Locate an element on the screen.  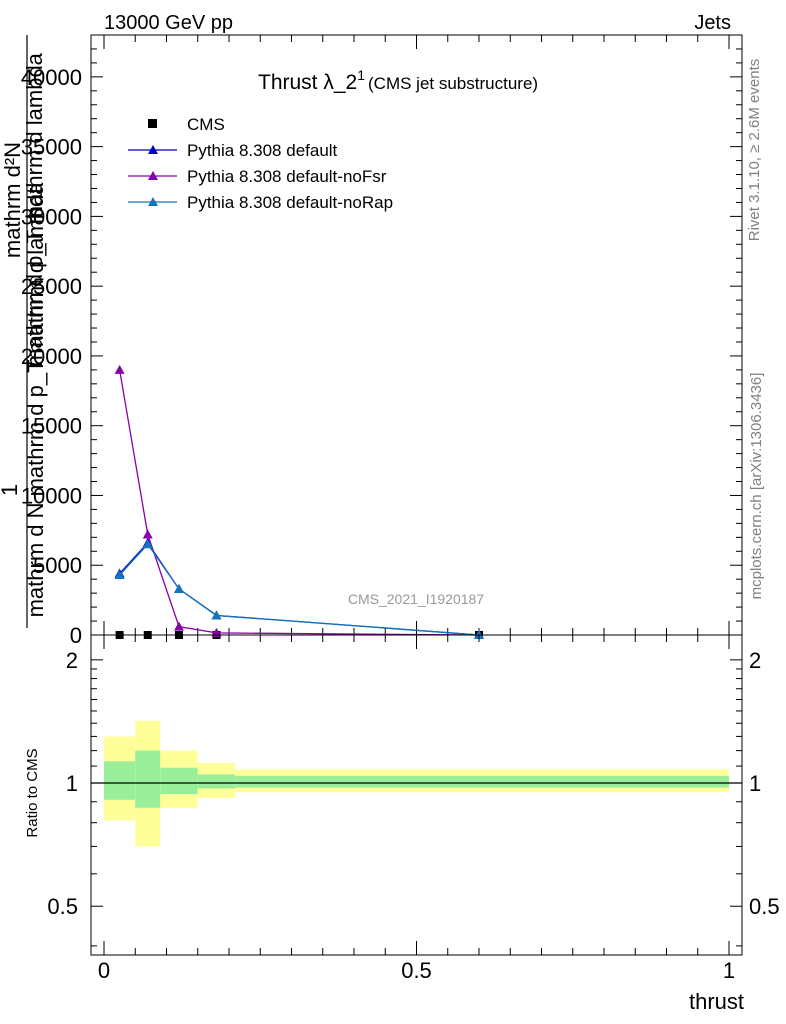
main-y-tick-label: 10000 is located at coordinates (51, 495).